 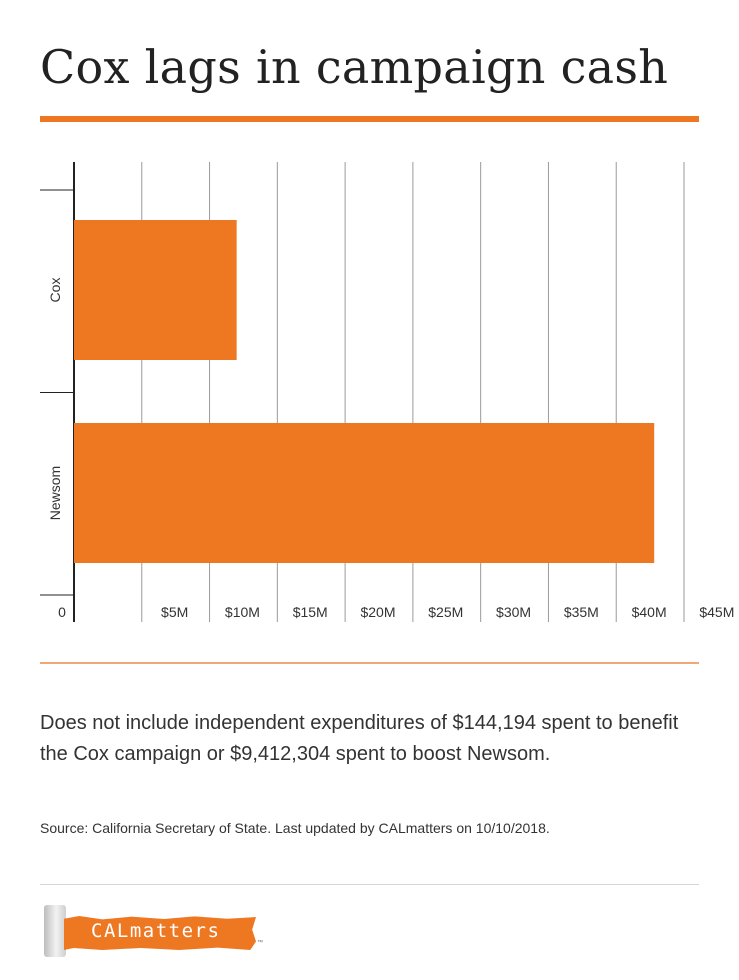 What do you see at coordinates (369, 663) in the screenshot?
I see `chart-divider` at bounding box center [369, 663].